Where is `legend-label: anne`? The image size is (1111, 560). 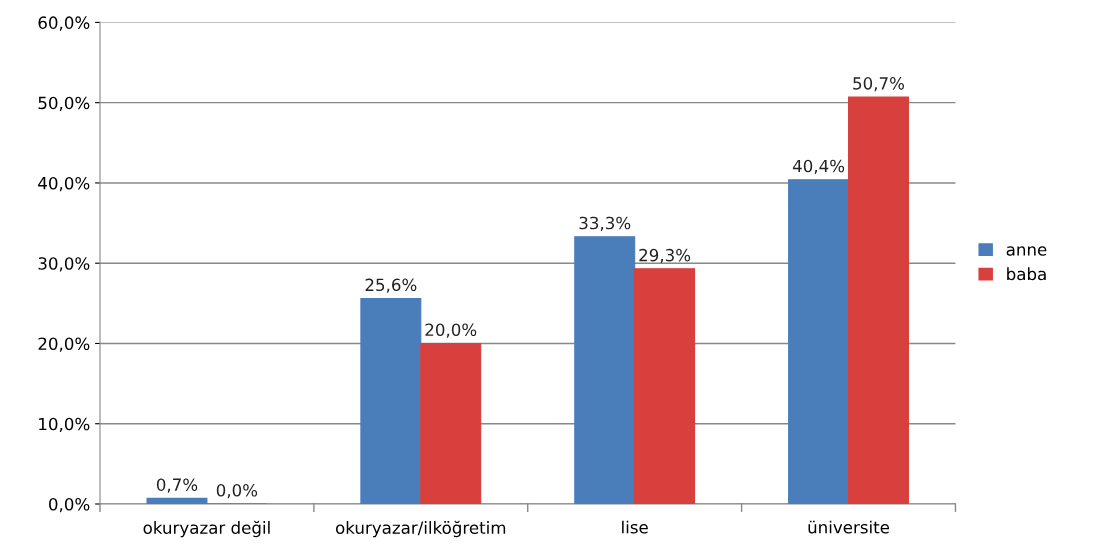 legend-label: anne is located at coordinates (1026, 251).